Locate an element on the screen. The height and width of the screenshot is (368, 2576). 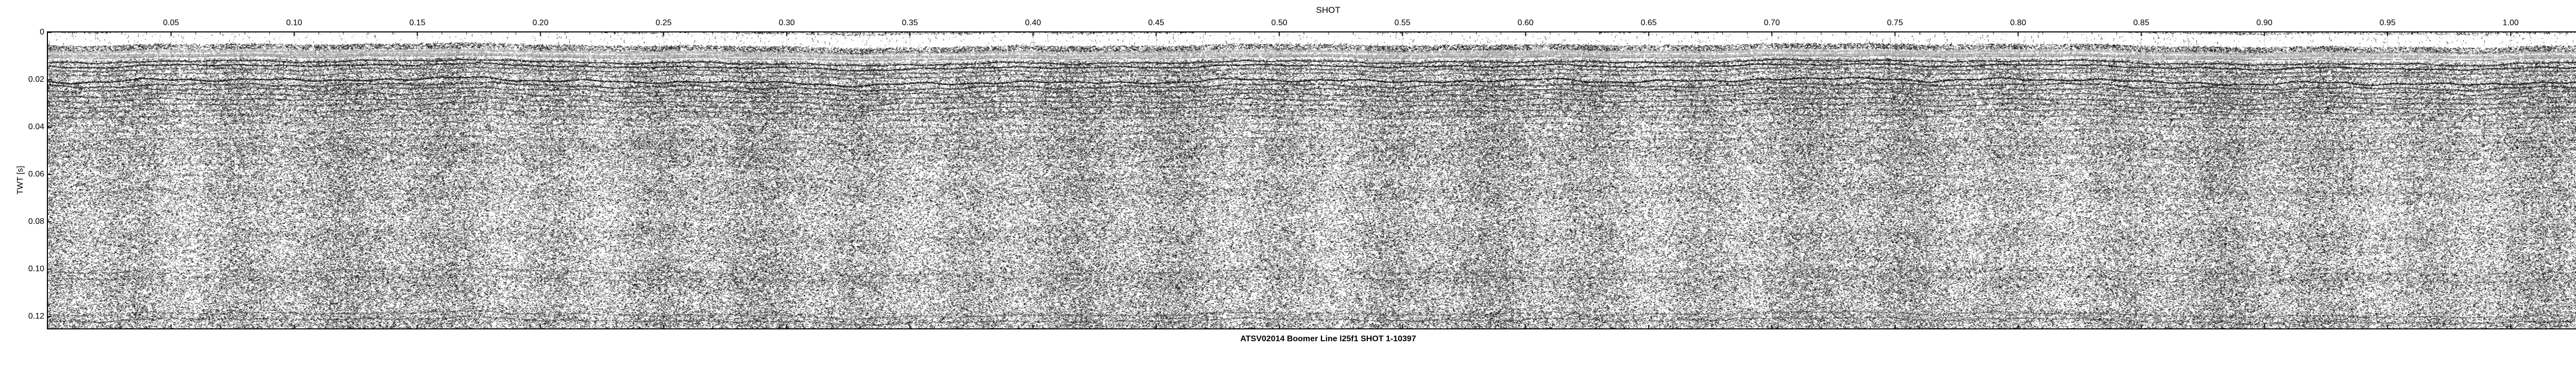
y-tick-label: 0.10 is located at coordinates (36, 269).